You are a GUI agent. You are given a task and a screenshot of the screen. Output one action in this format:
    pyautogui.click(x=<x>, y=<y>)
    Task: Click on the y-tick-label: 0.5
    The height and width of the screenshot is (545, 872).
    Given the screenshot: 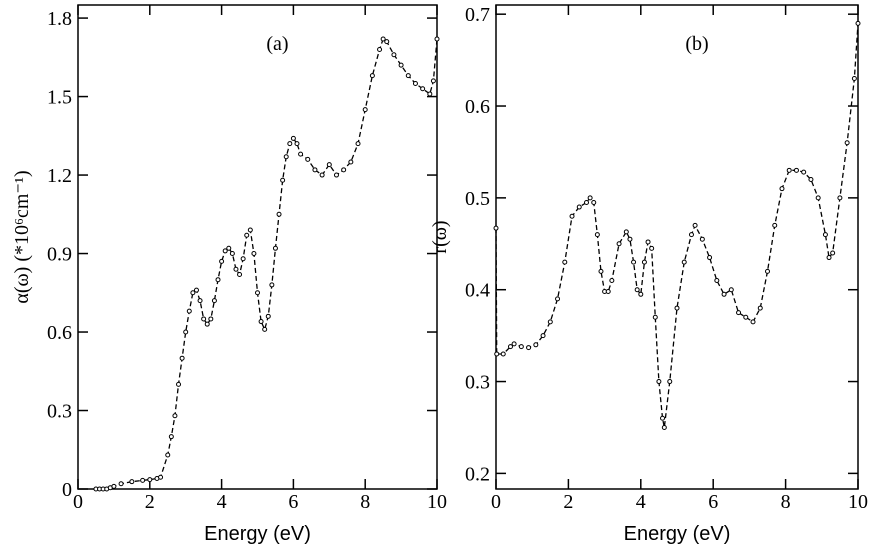 What is the action you would take?
    pyautogui.click(x=477, y=199)
    